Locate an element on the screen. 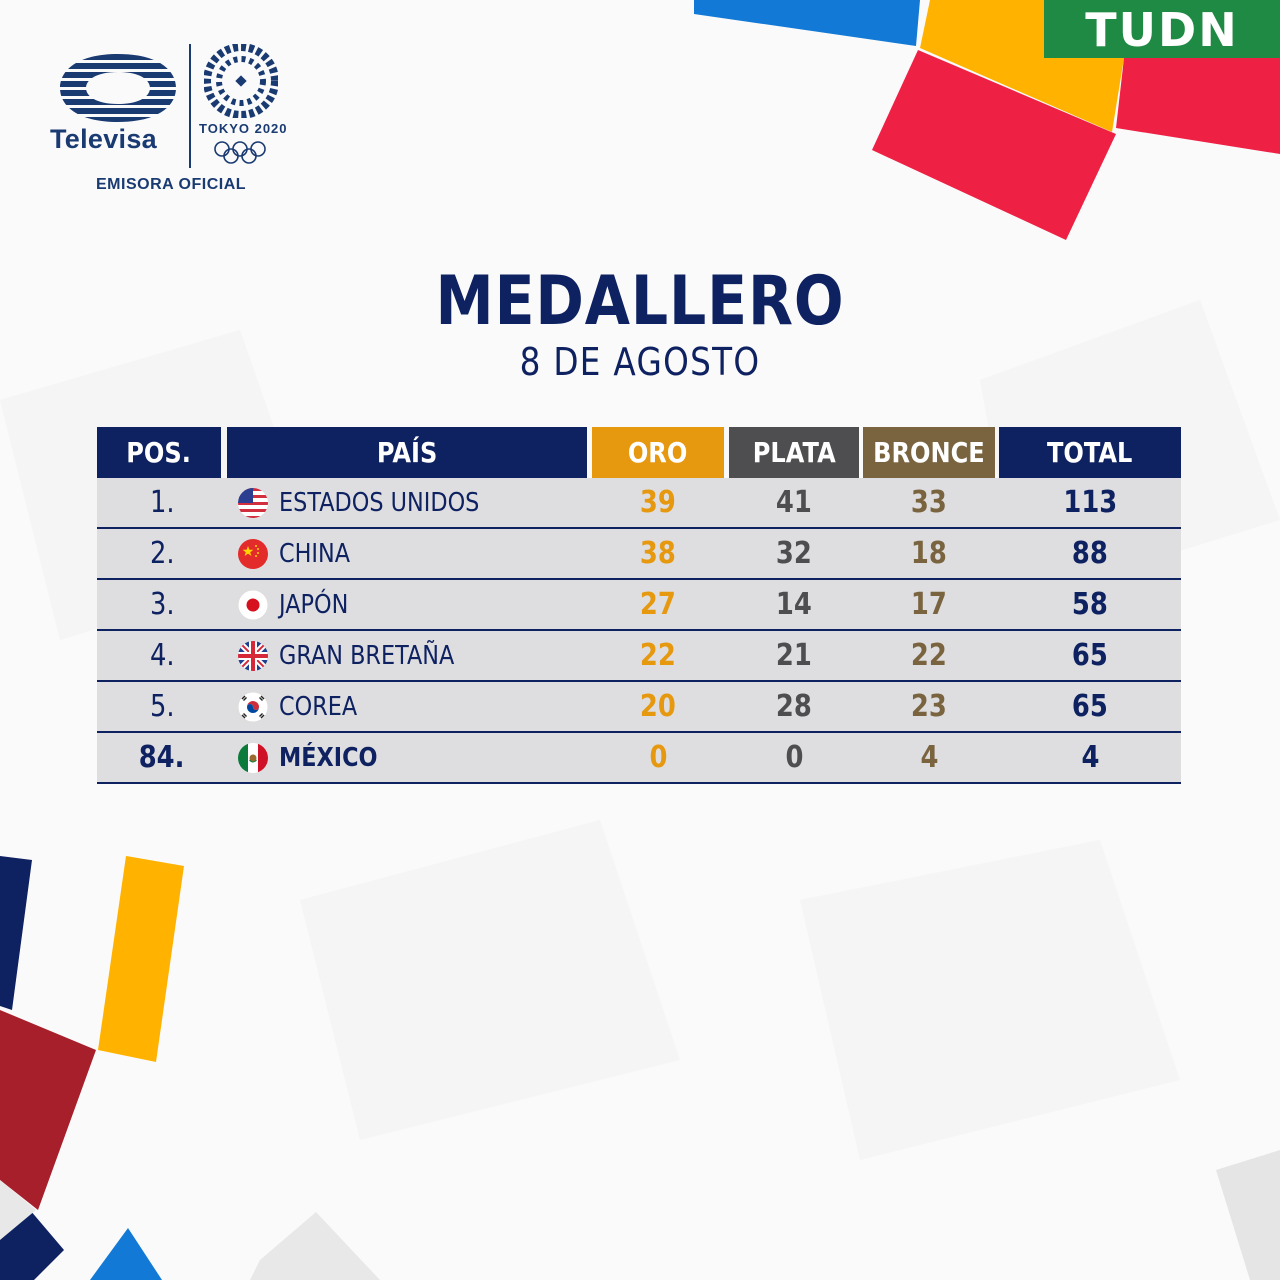  country-name: GRAN BRETAÑA is located at coordinates (367, 655).